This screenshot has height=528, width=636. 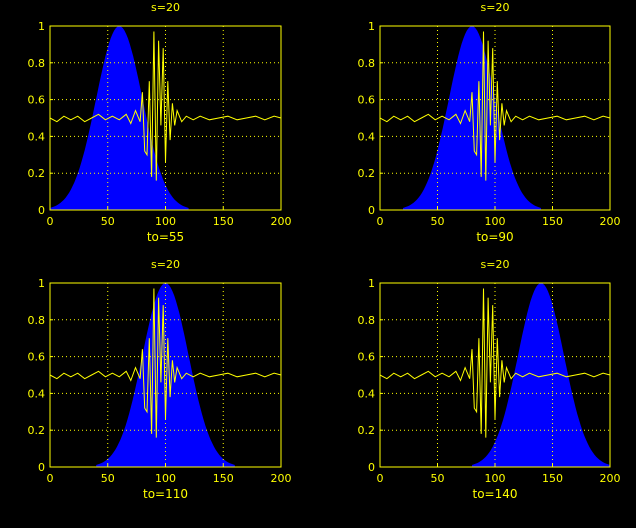 I want to click on panel-xlabel: to=90, so click(x=494, y=237).